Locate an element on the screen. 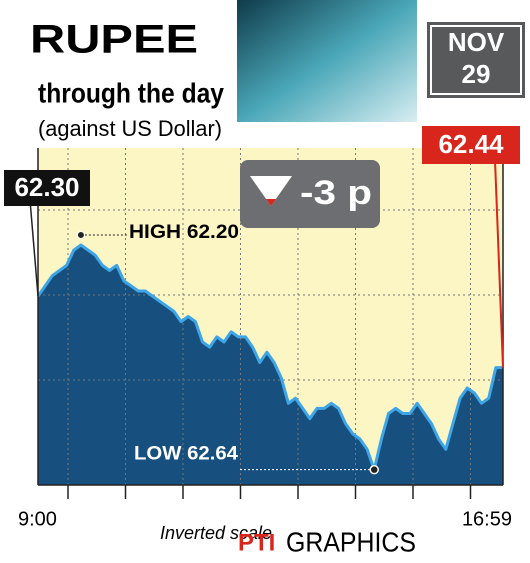 The height and width of the screenshot is (563, 530). high-dot is located at coordinates (80, 235).